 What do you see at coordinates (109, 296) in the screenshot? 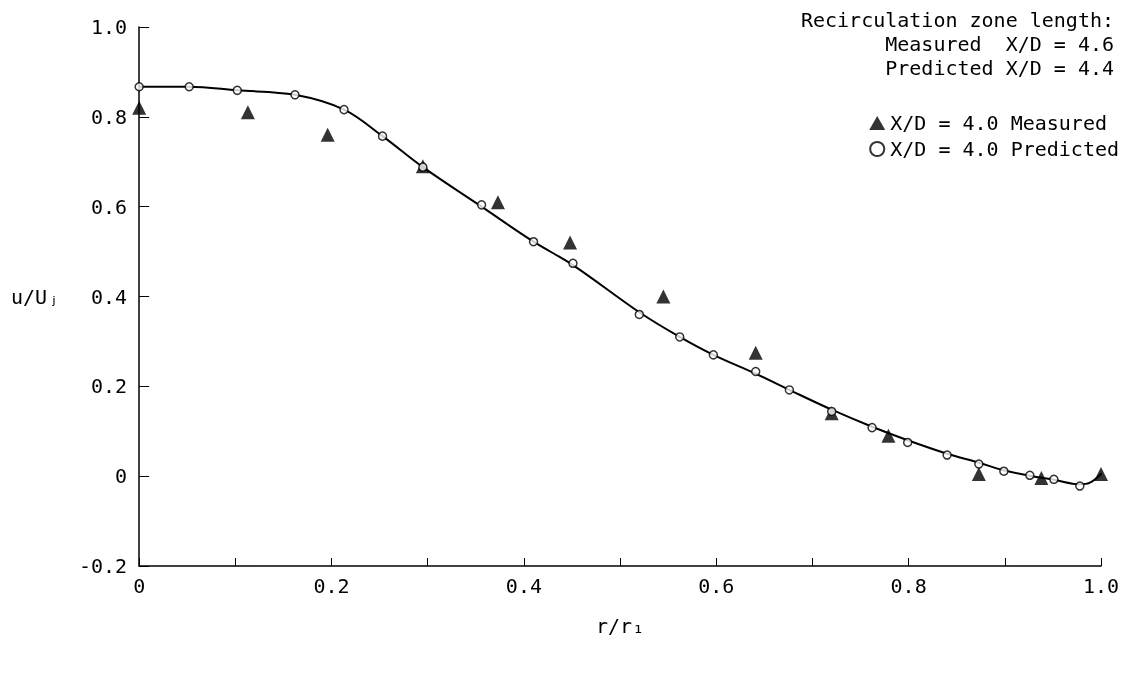
I see `y-tick-label: 0.4` at bounding box center [109, 296].